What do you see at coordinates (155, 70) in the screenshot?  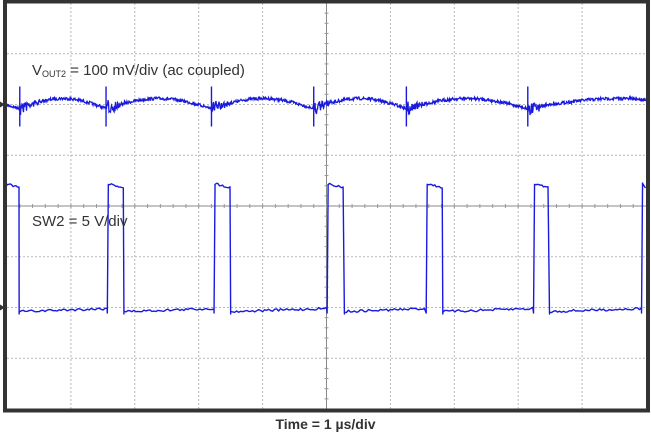 I see `vout-label-scale: = 100 mV/div (ac coupled)` at bounding box center [155, 70].